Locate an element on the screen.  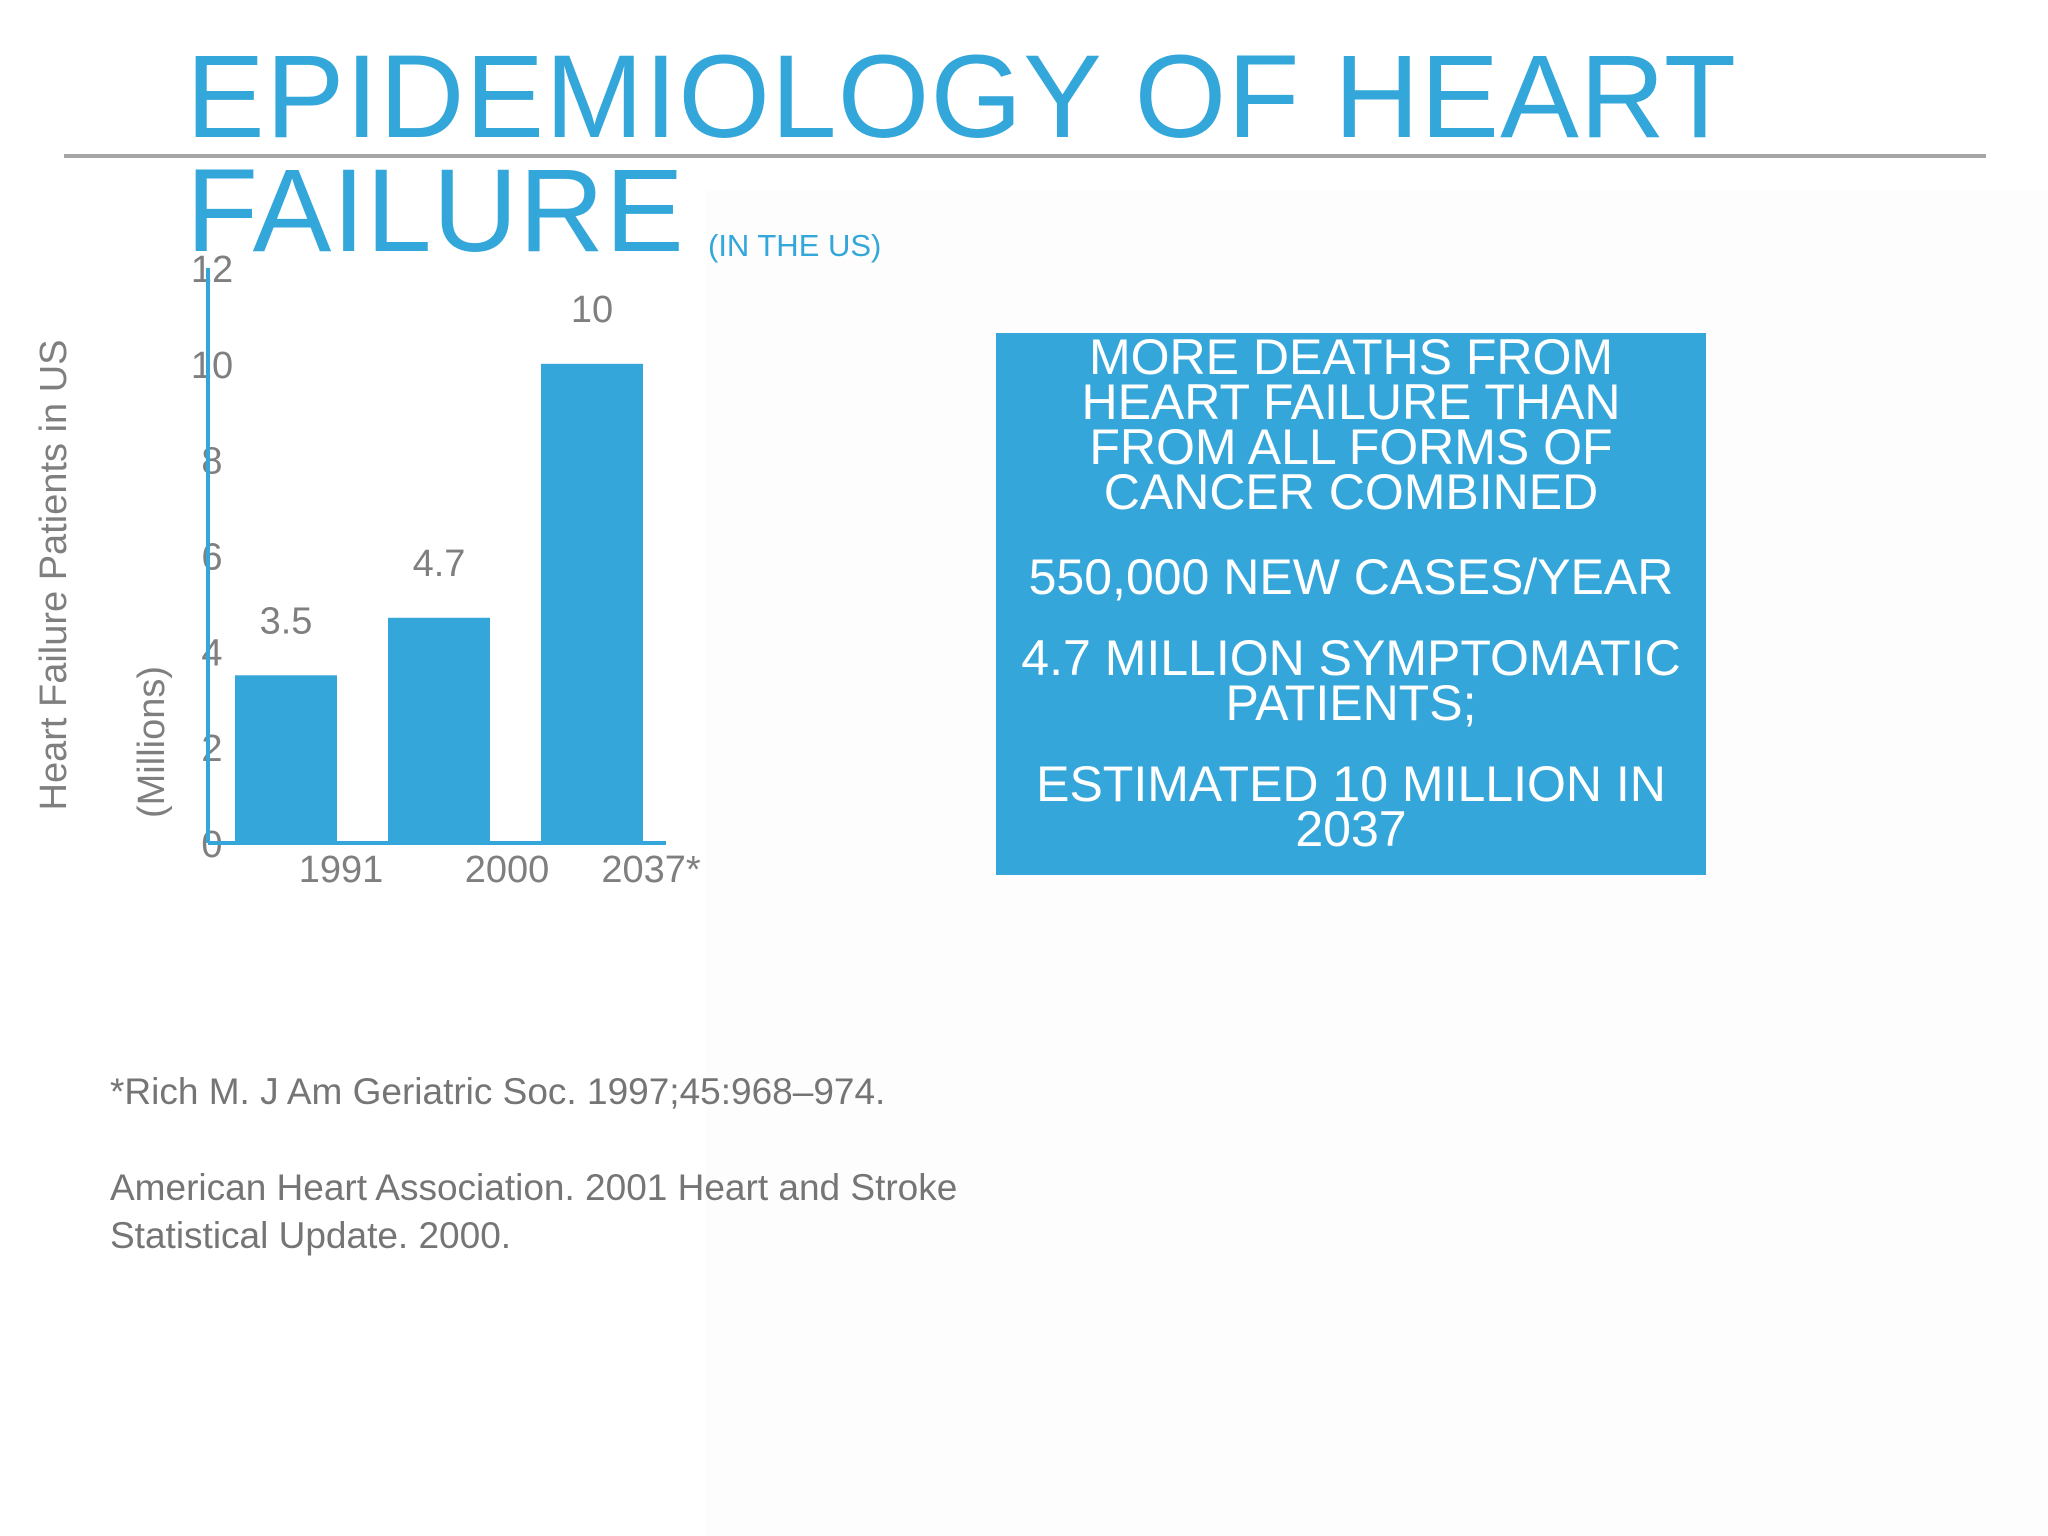
callout-line-3: 4.7 MILLION SYMPTOMATIC PATIENTS; is located at coordinates (1351, 680).